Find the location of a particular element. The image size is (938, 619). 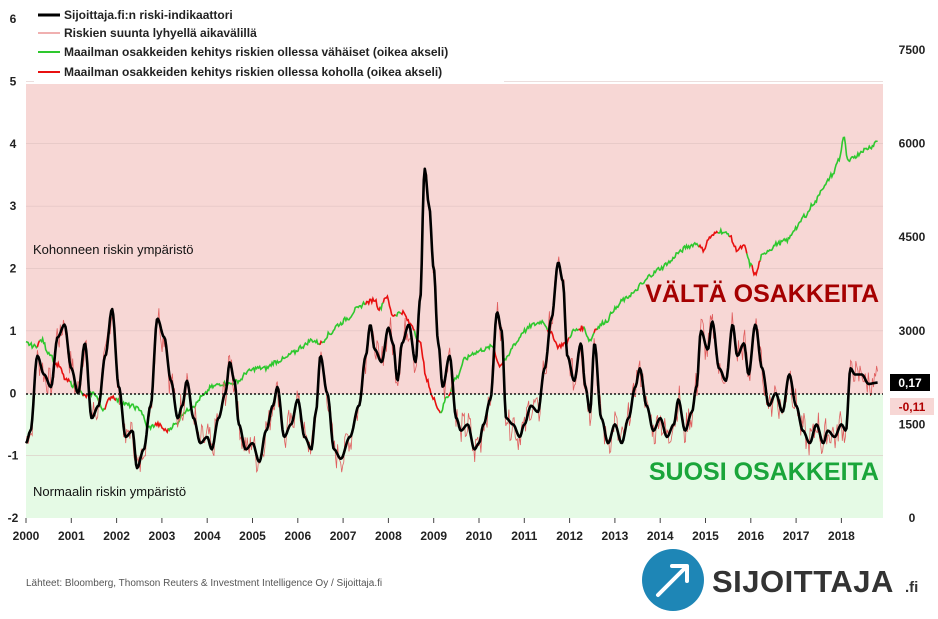

right-tick-label: 6000 is located at coordinates (912, 144).